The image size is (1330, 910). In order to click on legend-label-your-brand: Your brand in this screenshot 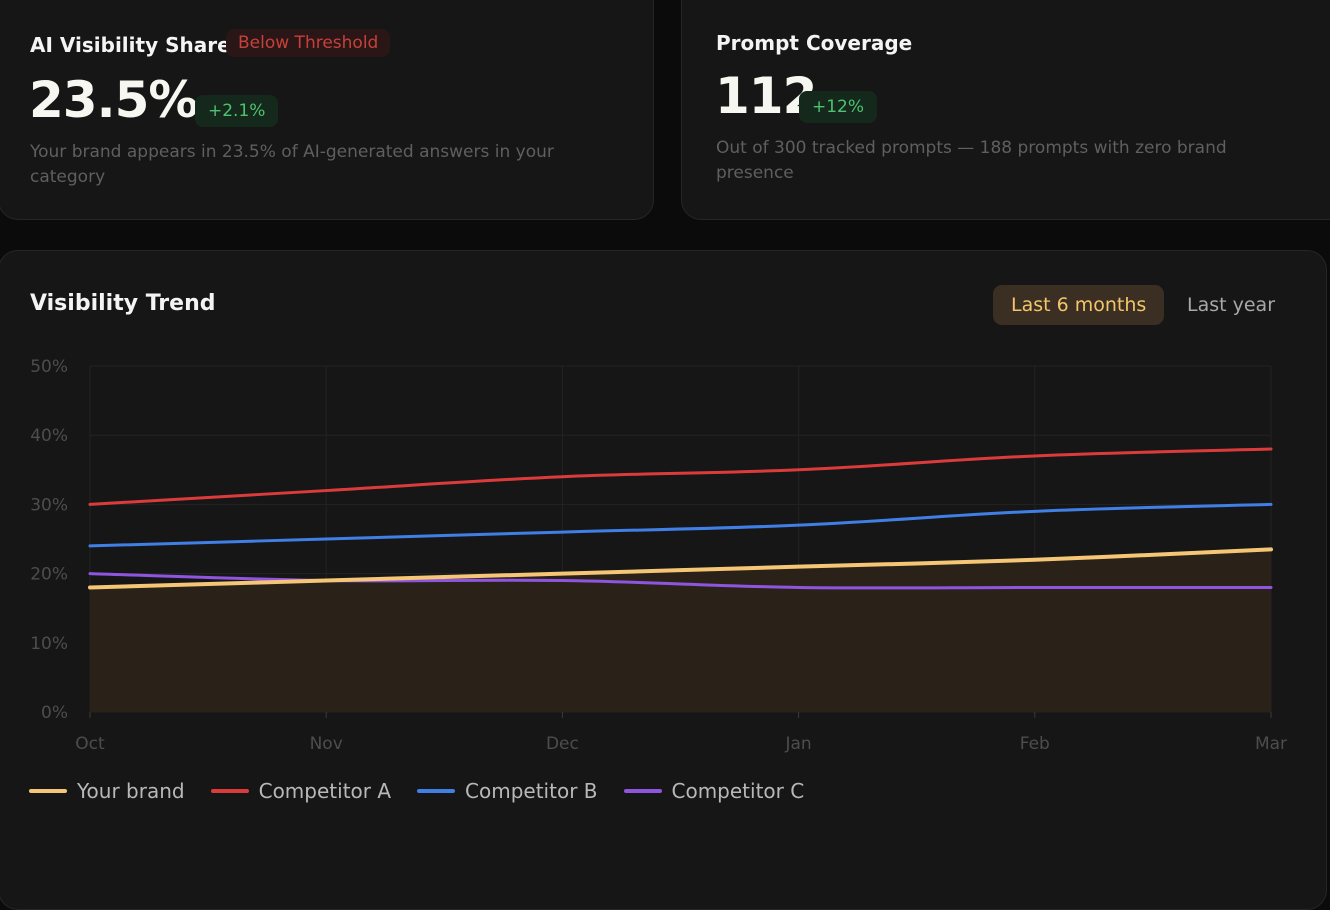, I will do `click(131, 791)`.